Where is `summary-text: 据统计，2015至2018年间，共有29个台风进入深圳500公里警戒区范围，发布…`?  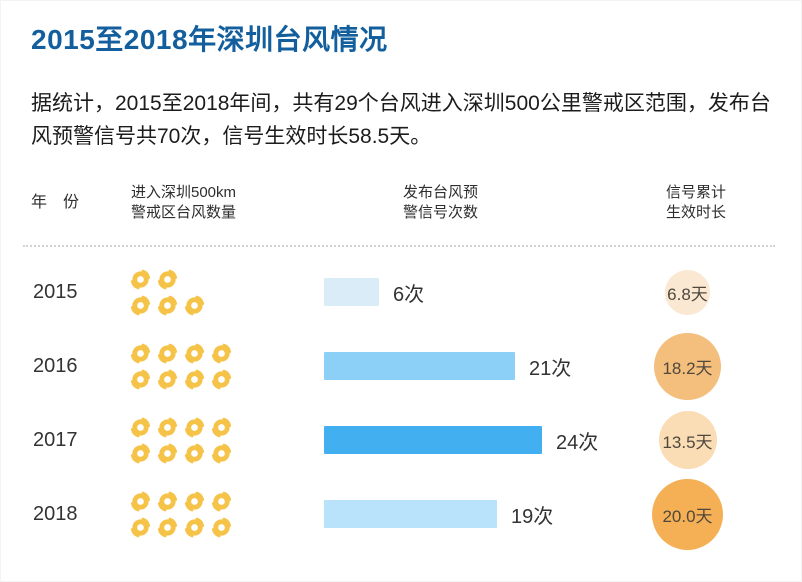
summary-text: 据统计，2015至2018年间，共有29个台风进入深圳500公里警戒区范围，发布… is located at coordinates (401, 120).